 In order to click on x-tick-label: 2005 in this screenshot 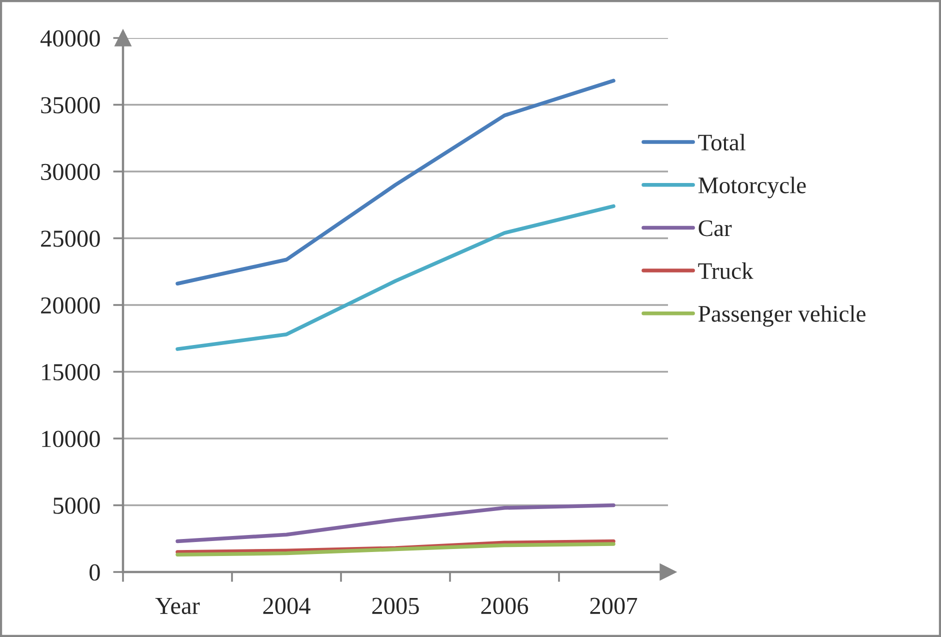, I will do `click(395, 606)`.